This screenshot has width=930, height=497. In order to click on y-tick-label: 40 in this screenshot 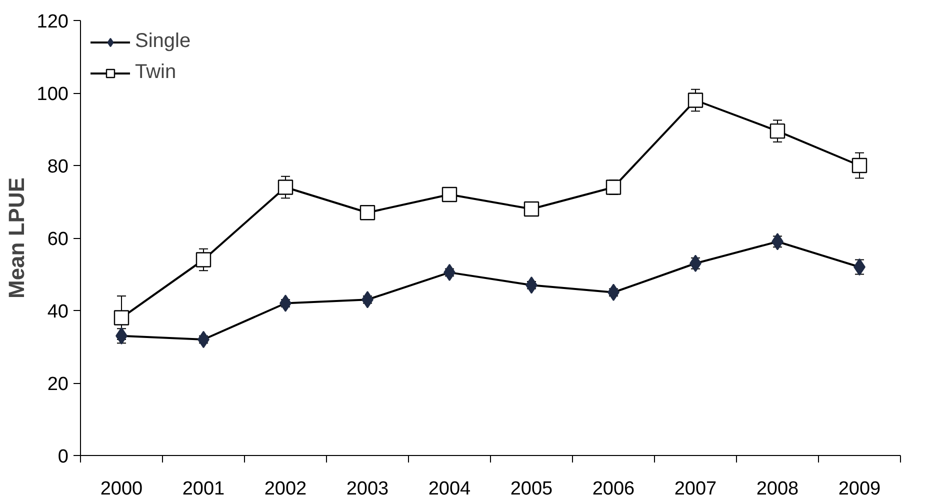, I will do `click(58, 312)`.